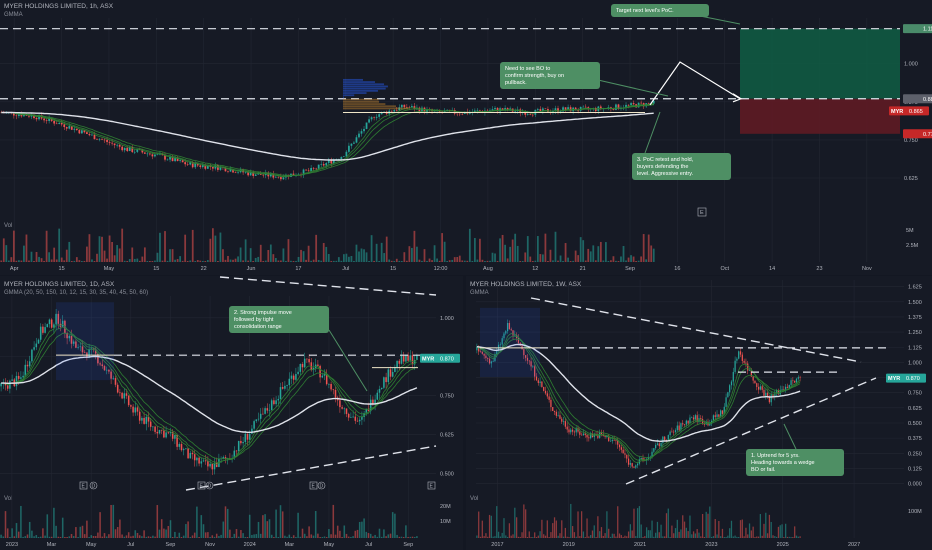 This screenshot has height=550, width=932. What do you see at coordinates (915, 363) in the screenshot?
I see `y-tick-label: 1.000` at bounding box center [915, 363].